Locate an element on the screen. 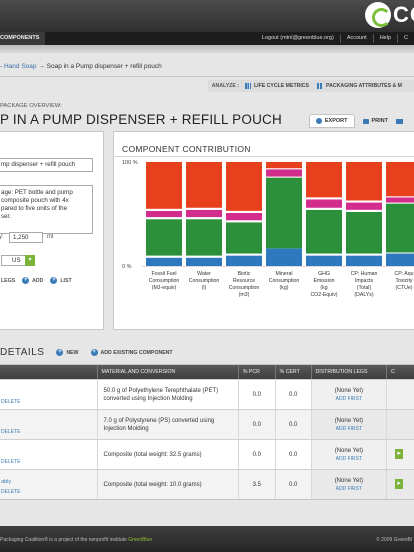 The width and height of the screenshot is (414, 552). quantity-unit: ml is located at coordinates (50, 237).